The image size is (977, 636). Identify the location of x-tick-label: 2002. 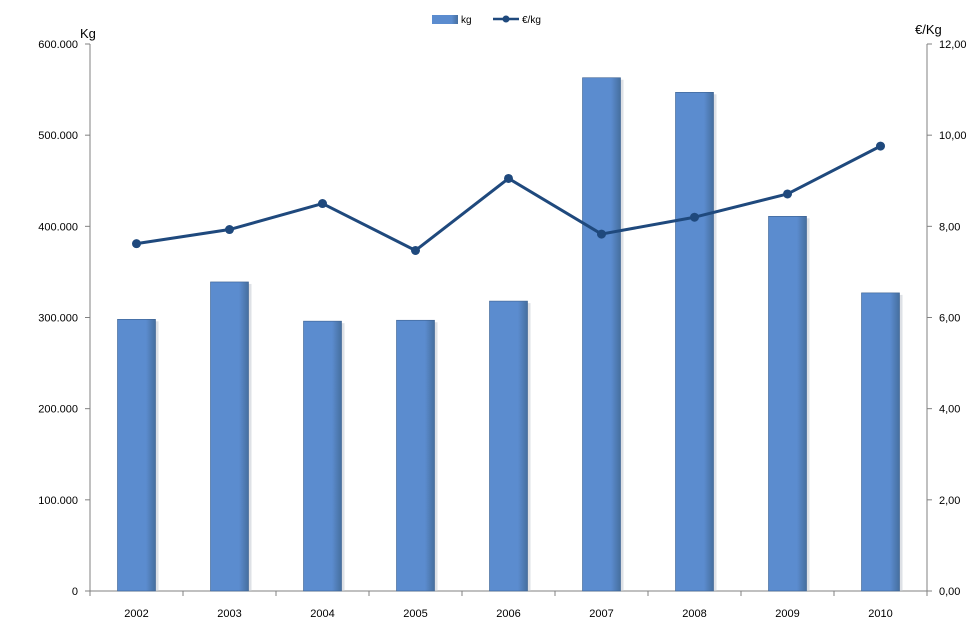
(136, 614).